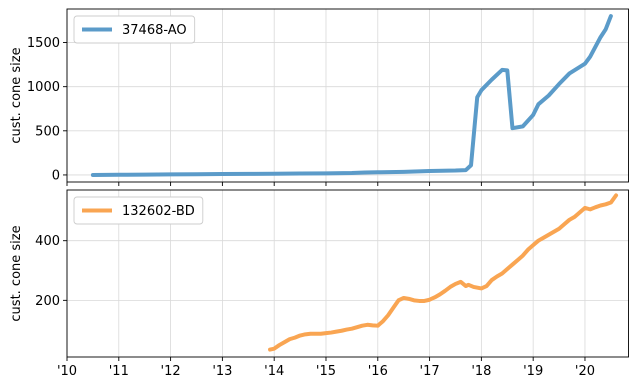  What do you see at coordinates (47, 131) in the screenshot?
I see `y-tick-label: 500` at bounding box center [47, 131].